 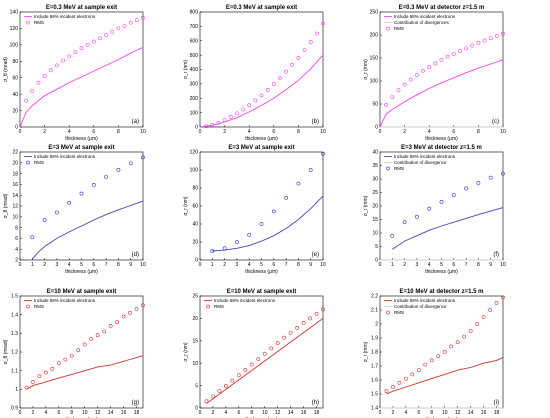 I want to click on y-tick-label: 6, so click(x=16, y=239).